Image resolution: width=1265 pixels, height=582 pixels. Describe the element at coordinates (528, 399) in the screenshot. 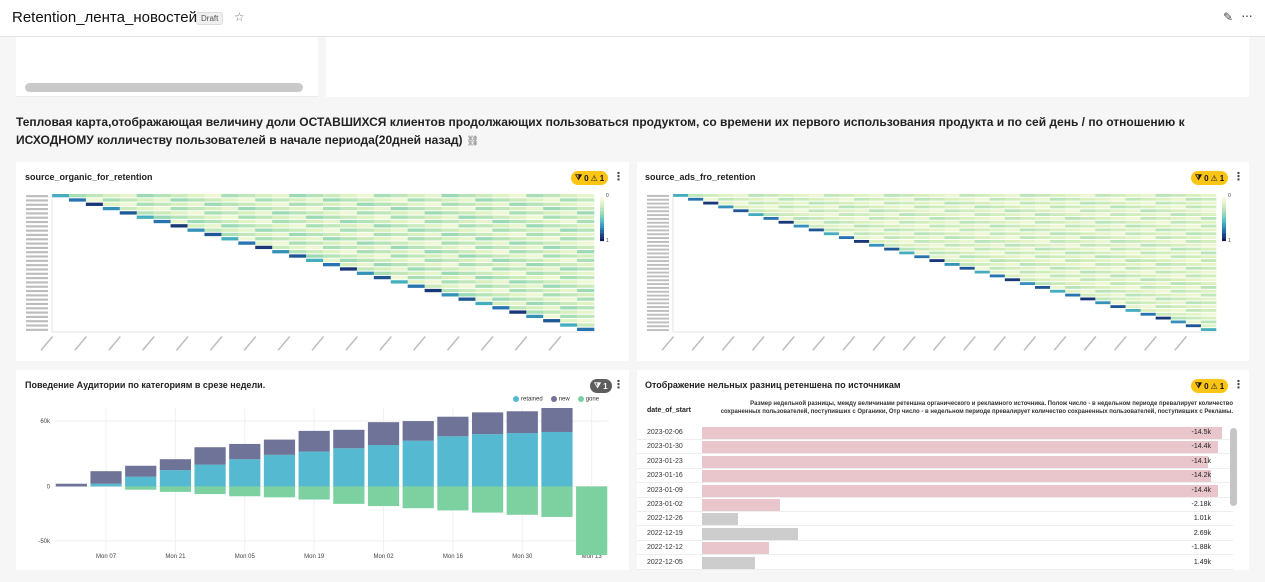

I see `legend-item: retained` at that location.